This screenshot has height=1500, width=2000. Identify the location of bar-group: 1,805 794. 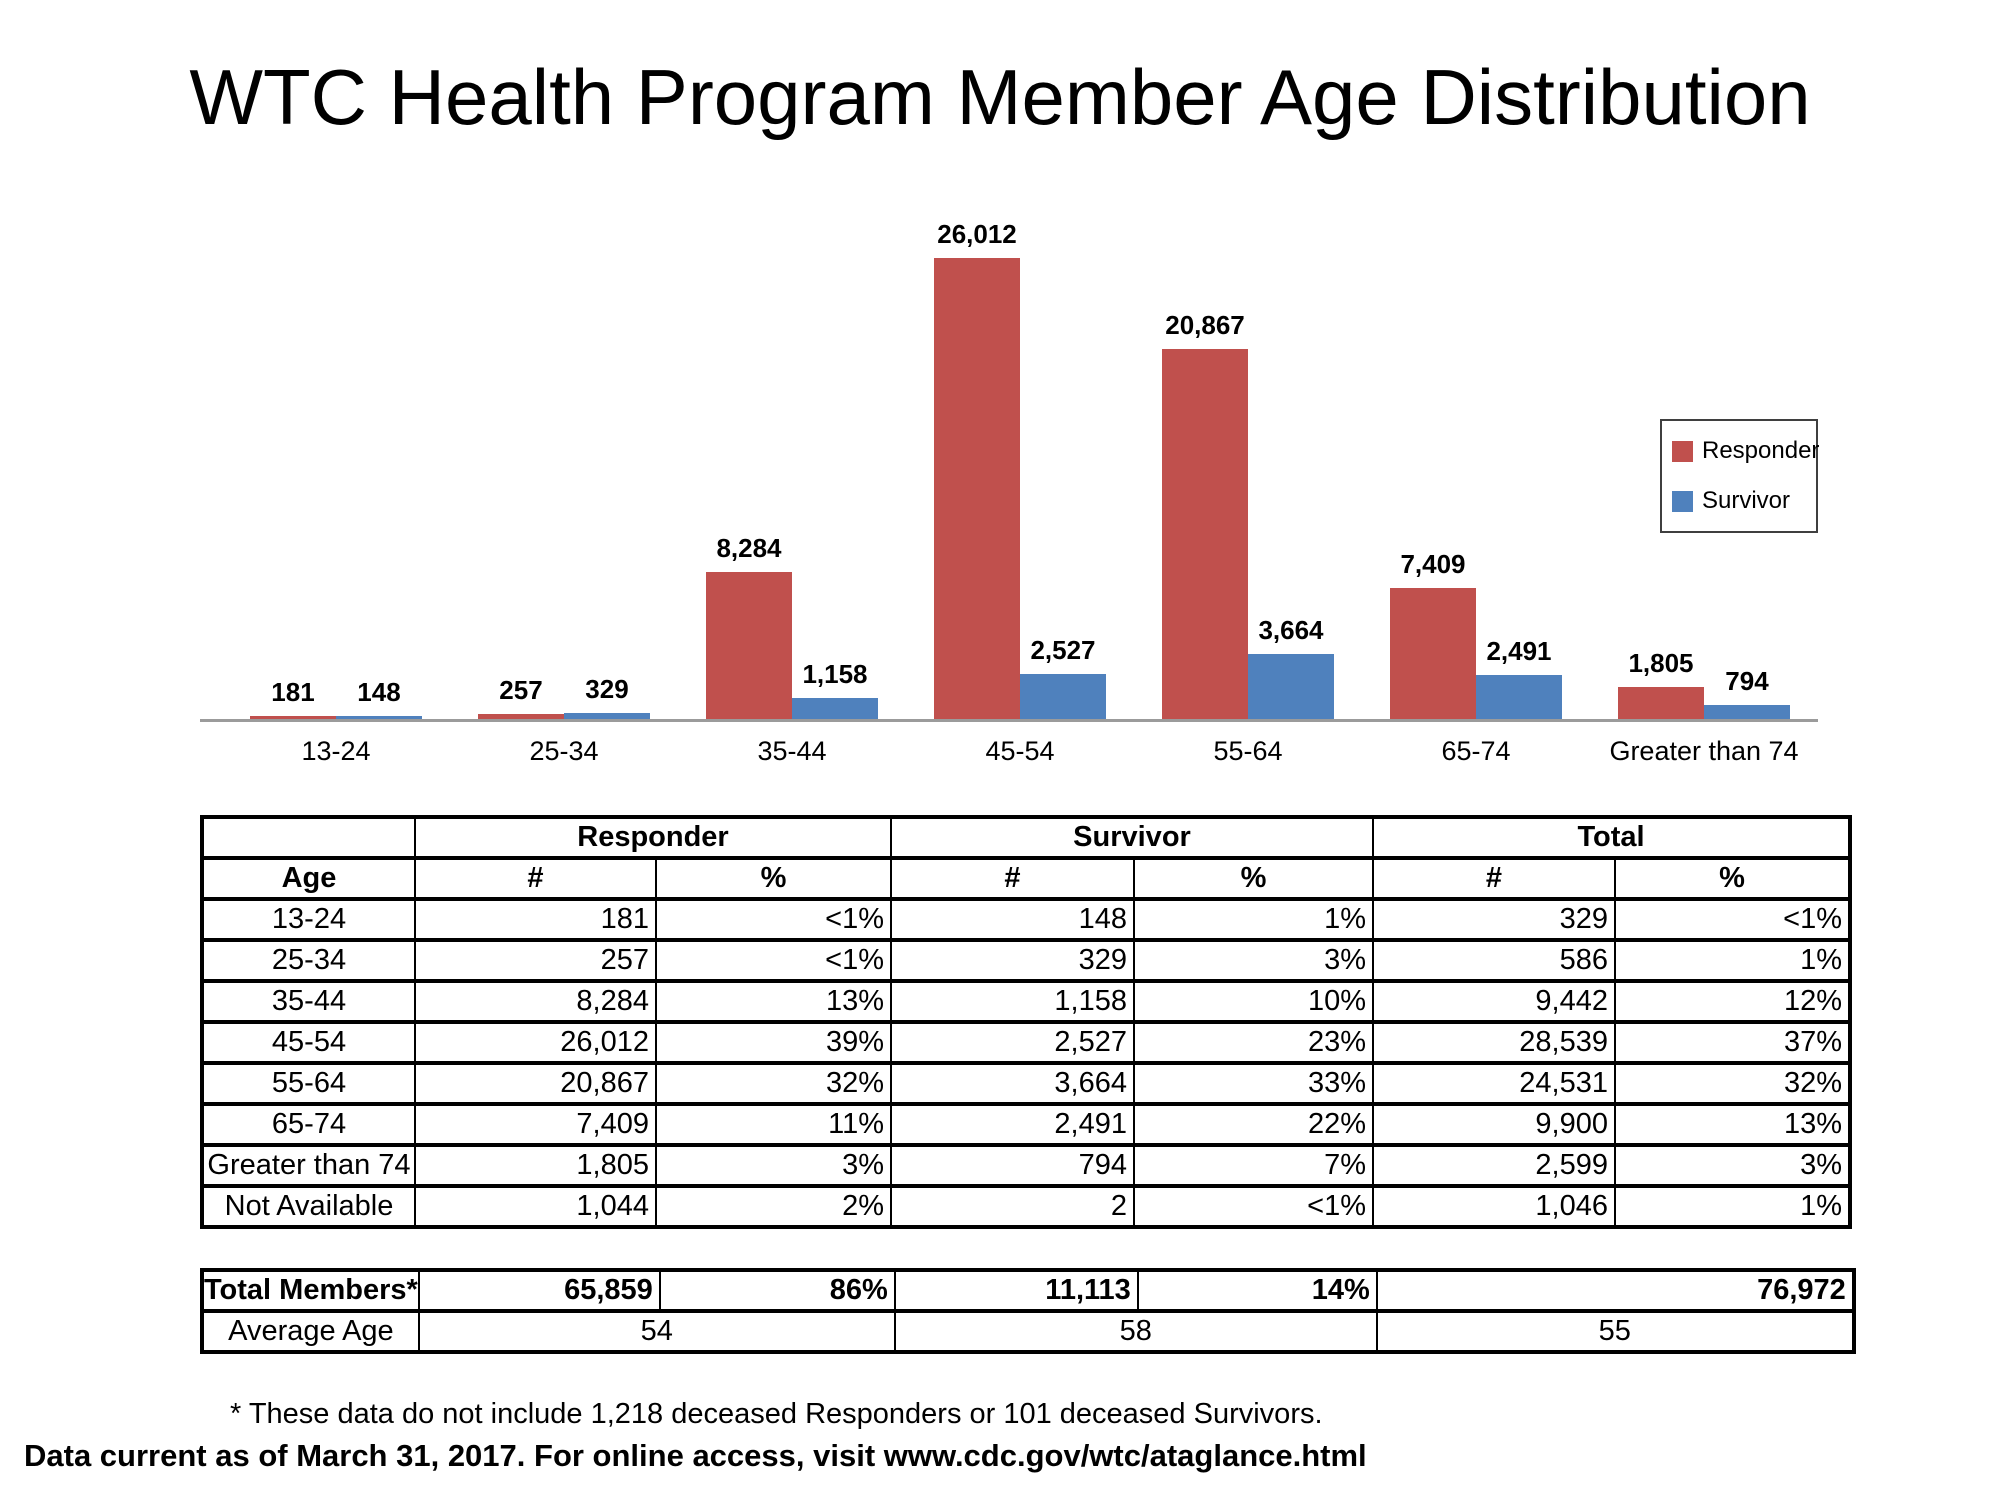
(1704, 683).